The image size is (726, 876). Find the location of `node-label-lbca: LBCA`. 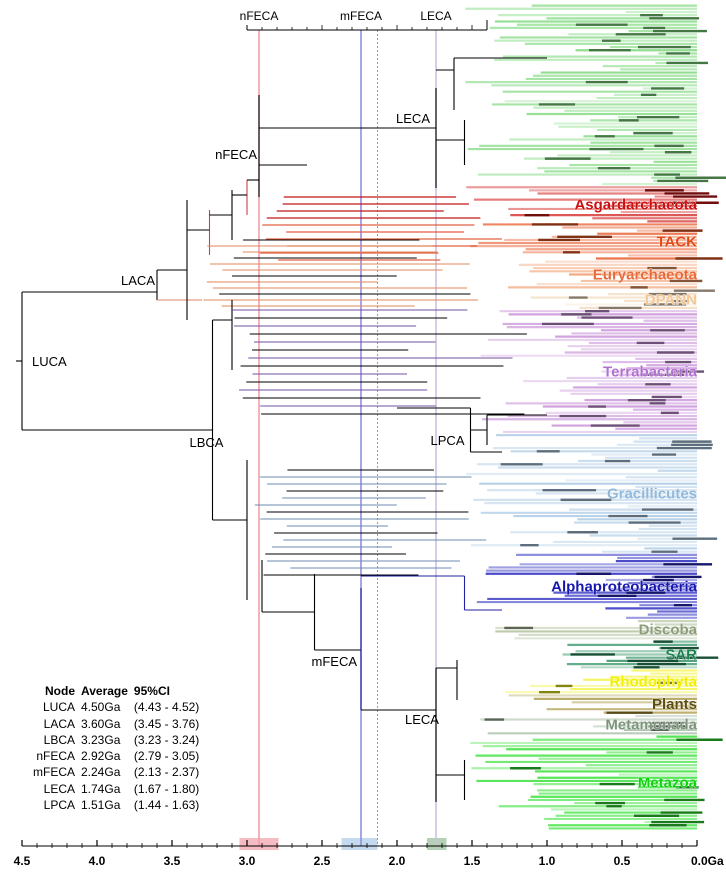

node-label-lbca: LBCA is located at coordinates (207, 442).